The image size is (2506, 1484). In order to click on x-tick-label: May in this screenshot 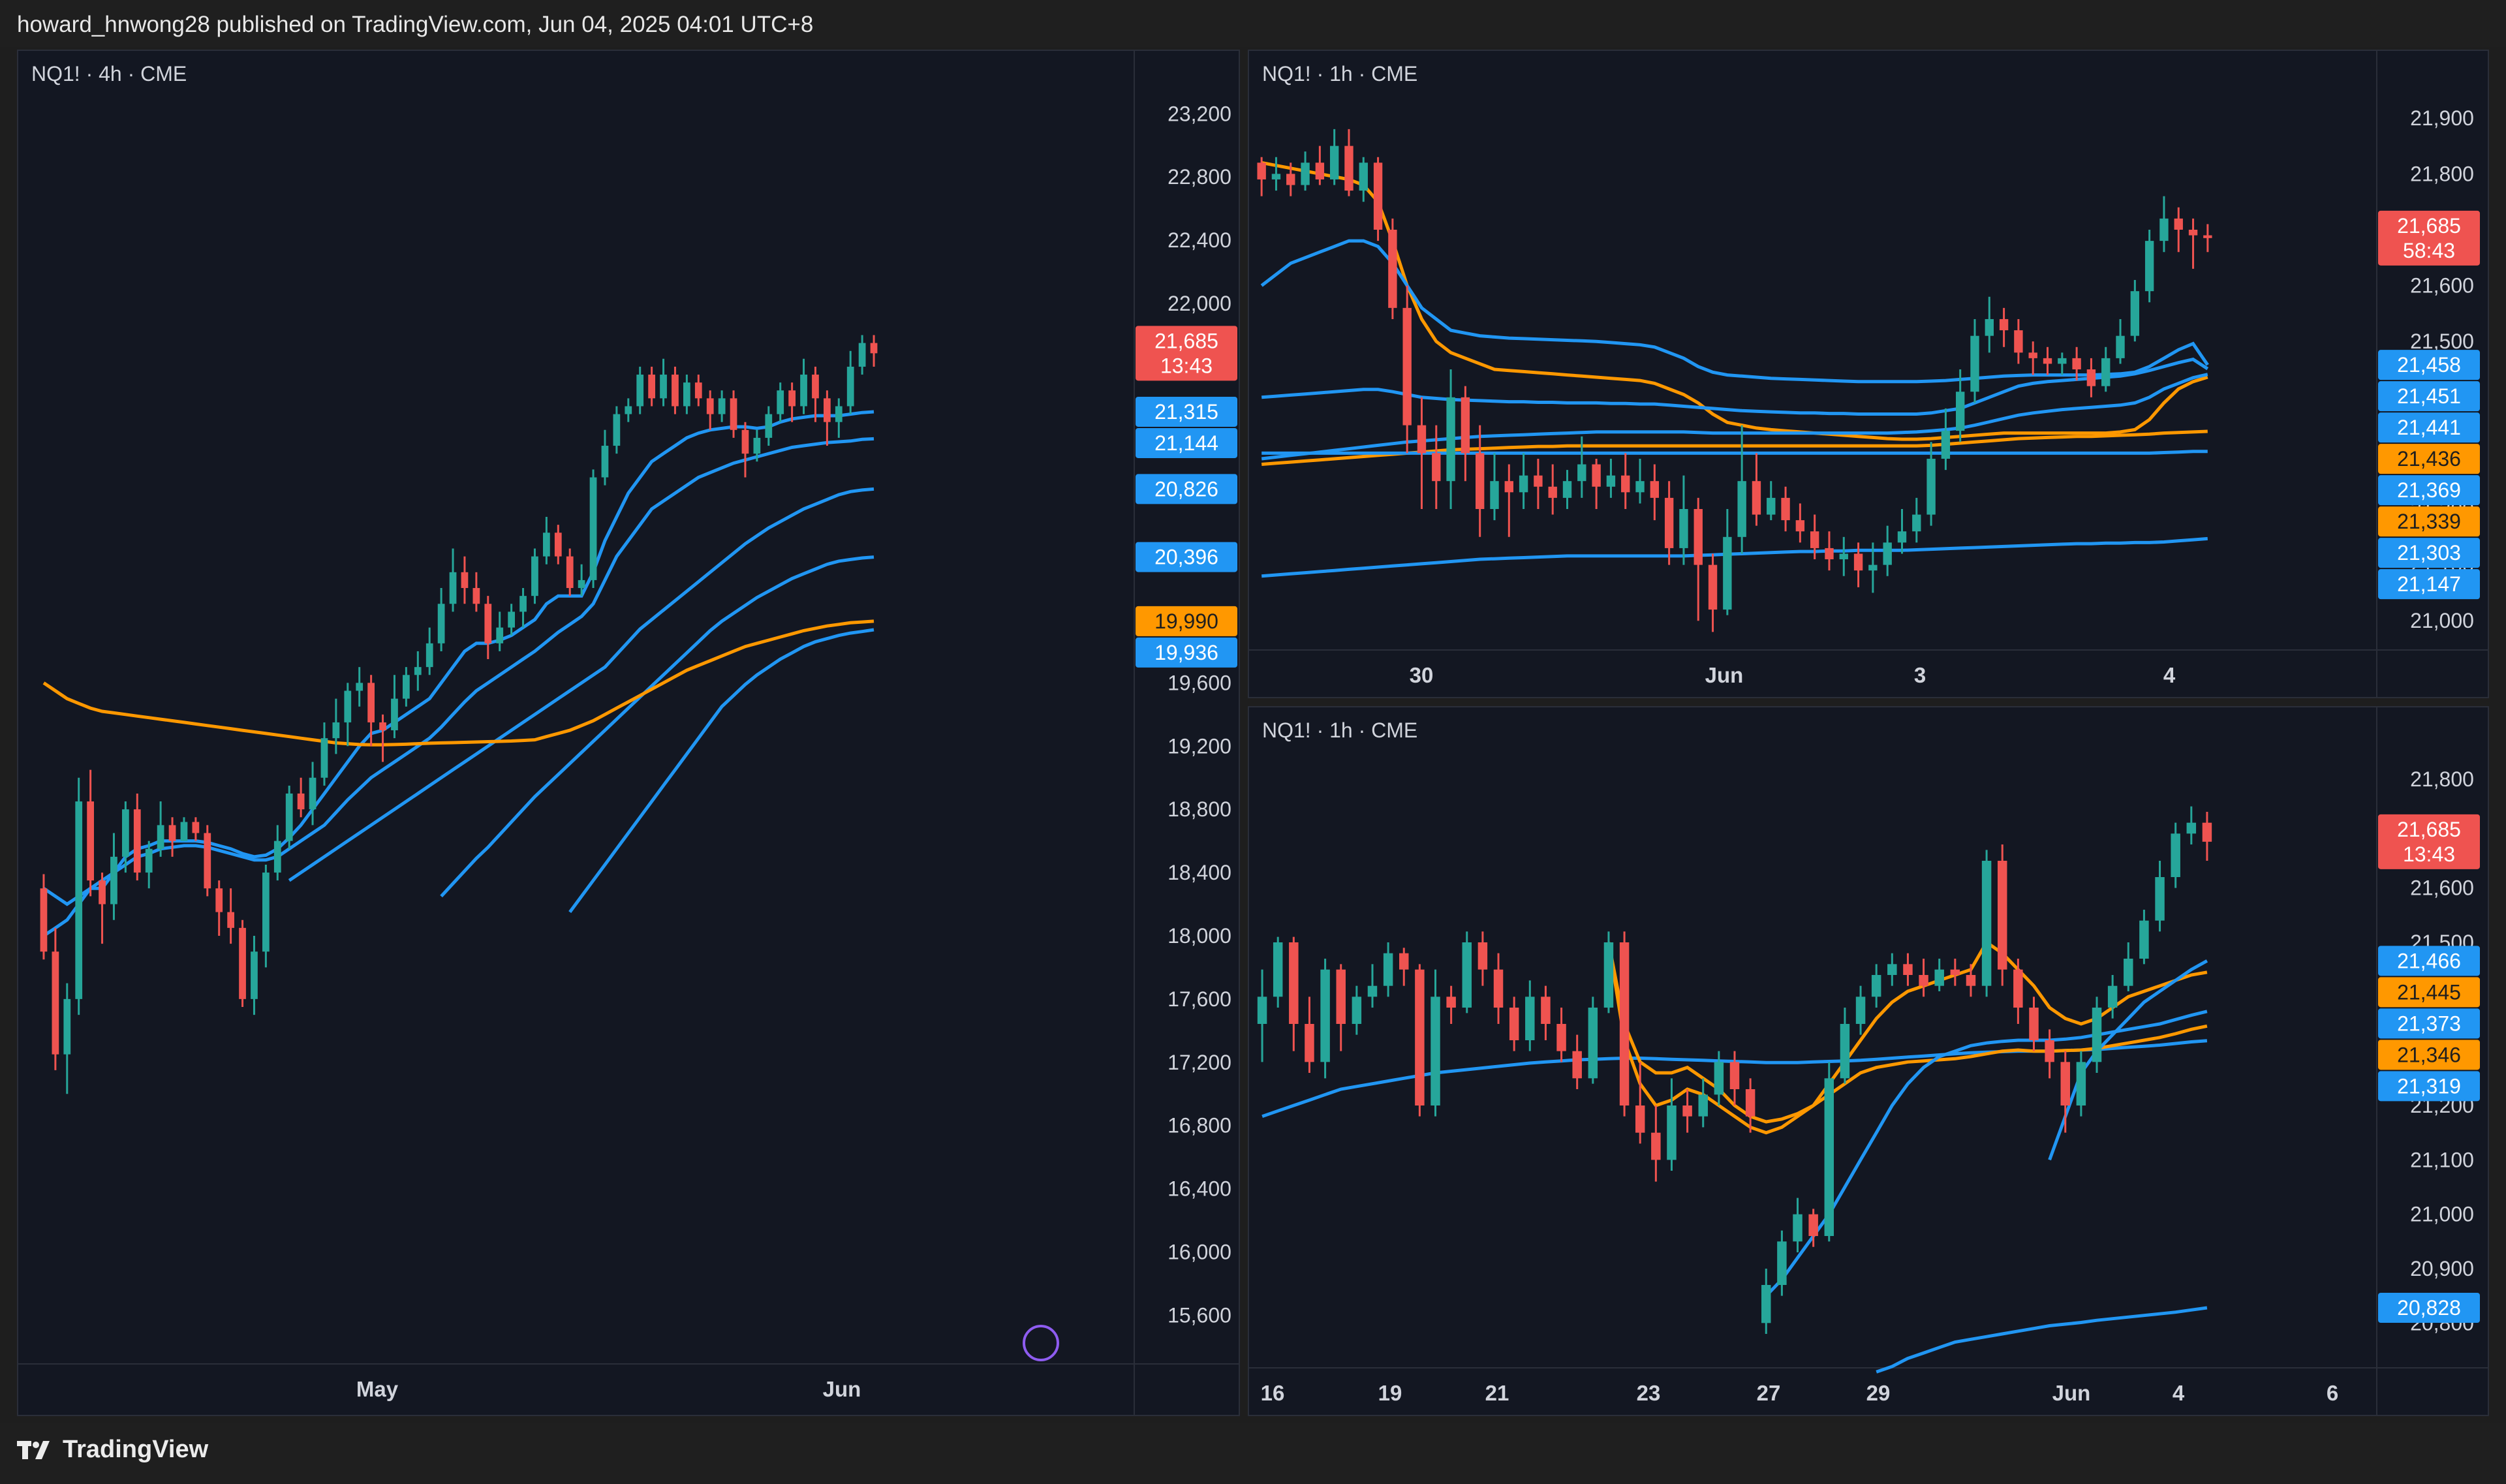, I will do `click(377, 1389)`.